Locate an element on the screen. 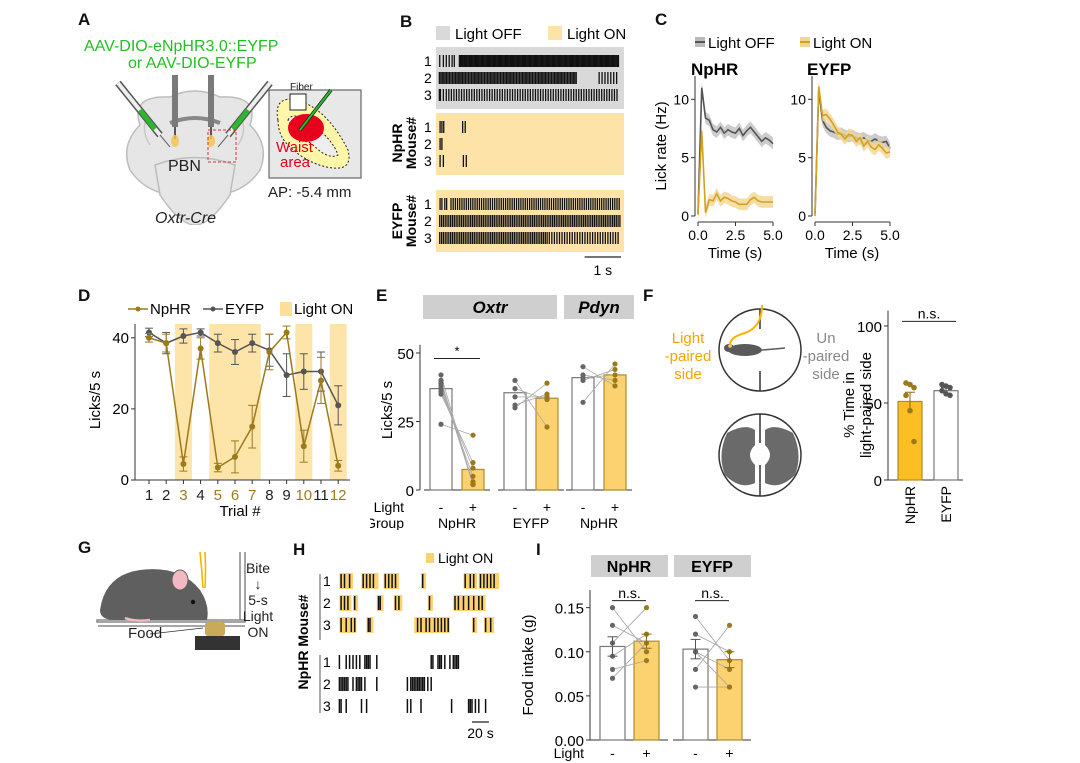  x-axis-label: Time (s) is located at coordinates (735, 253).